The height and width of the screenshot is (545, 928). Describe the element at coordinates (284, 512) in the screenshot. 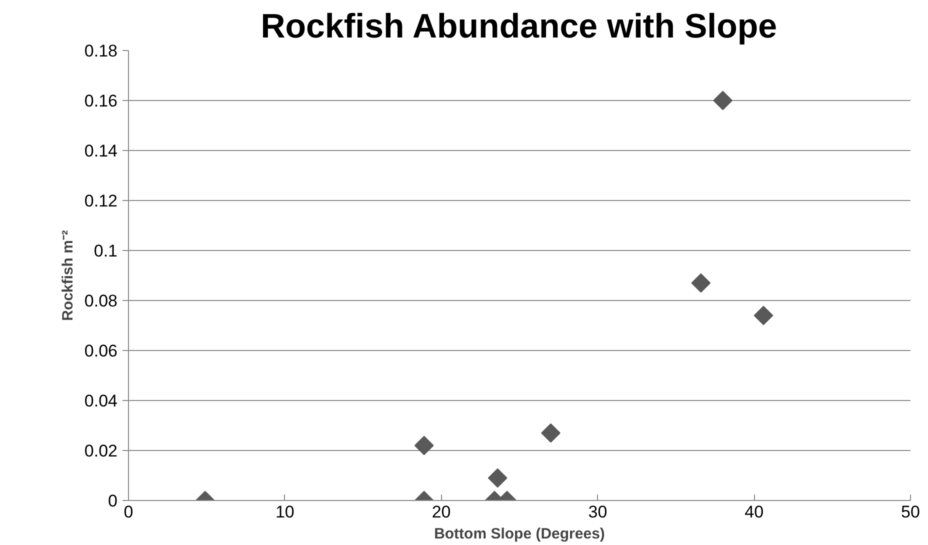

I see `x-tick-label: 10` at that location.